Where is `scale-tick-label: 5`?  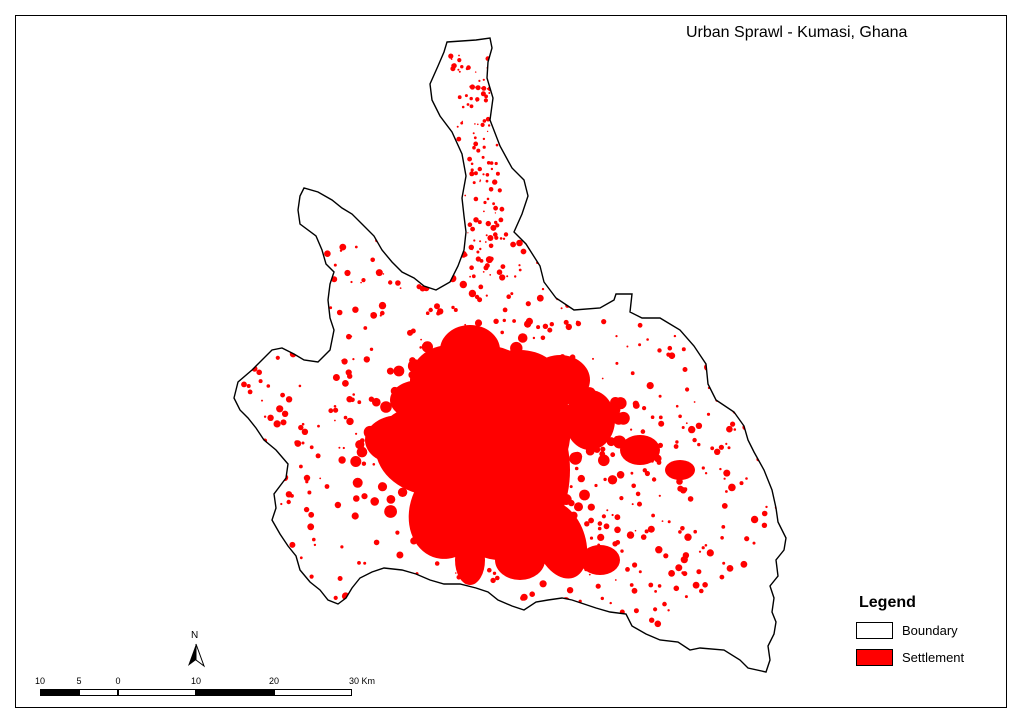
scale-tick-label: 5 is located at coordinates (79, 681).